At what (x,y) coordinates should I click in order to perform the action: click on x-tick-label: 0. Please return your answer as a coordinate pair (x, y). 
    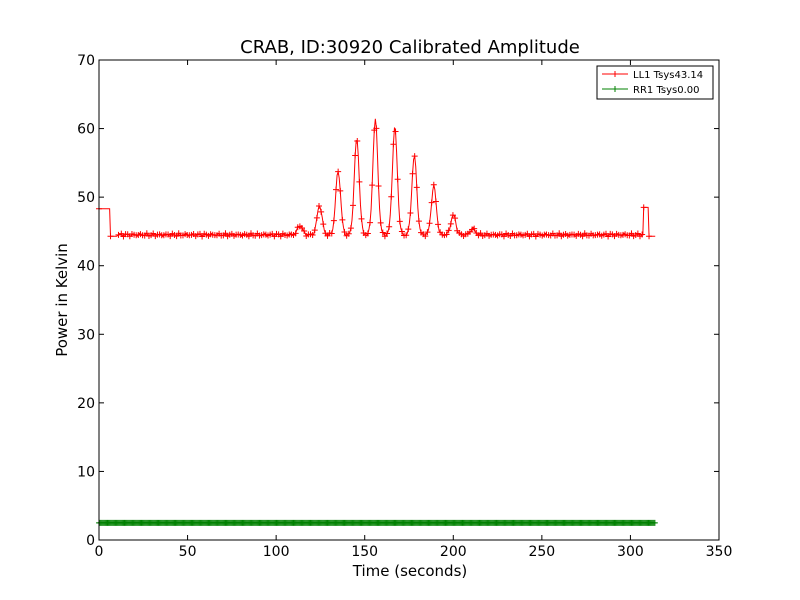
    Looking at the image, I should click on (99, 552).